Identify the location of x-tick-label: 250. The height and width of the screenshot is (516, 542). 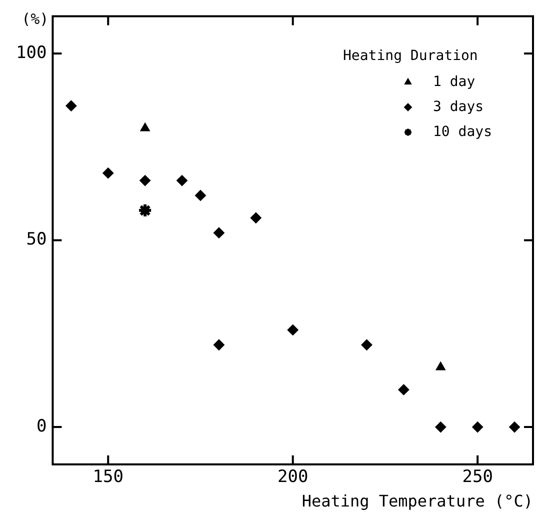
(477, 477).